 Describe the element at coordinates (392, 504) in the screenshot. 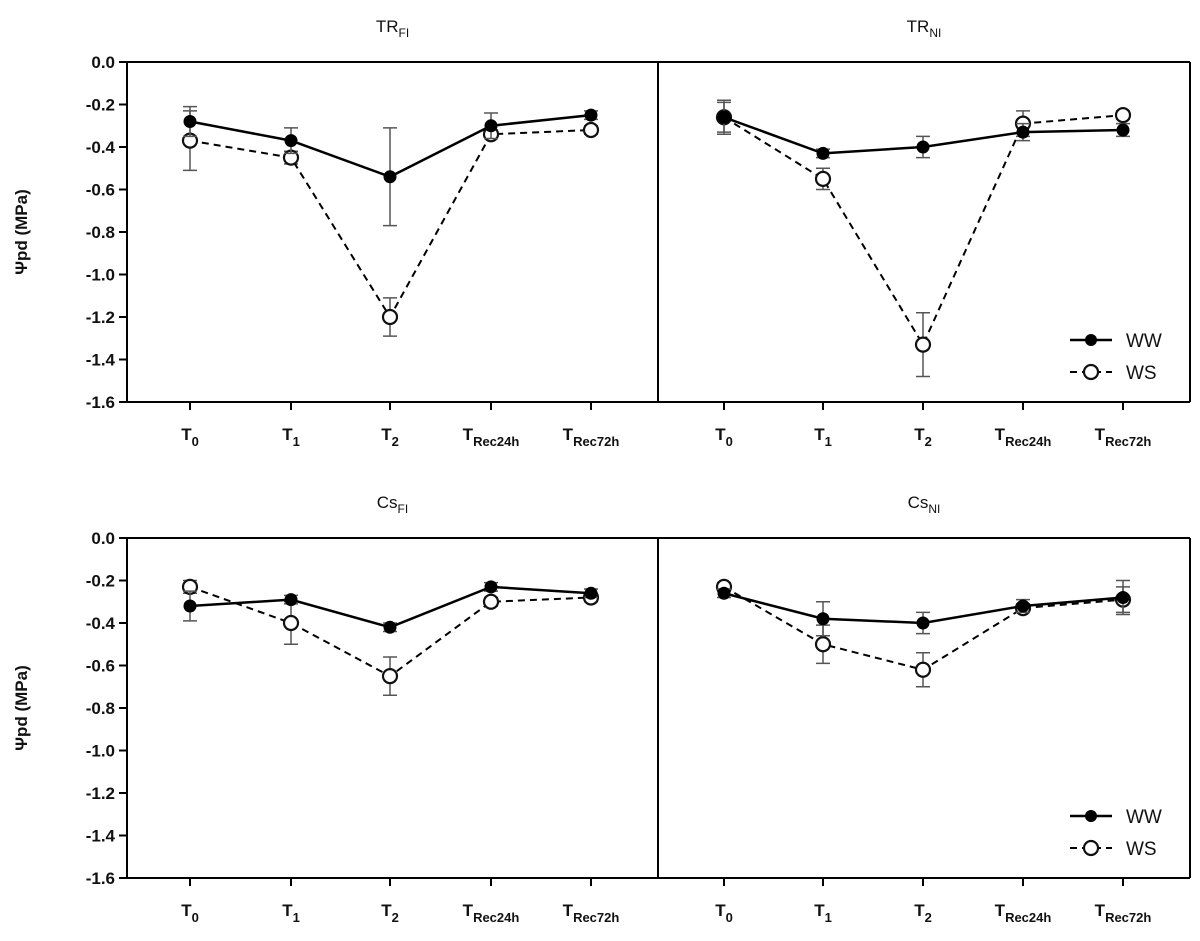

I see `panel-title: CsFI` at that location.